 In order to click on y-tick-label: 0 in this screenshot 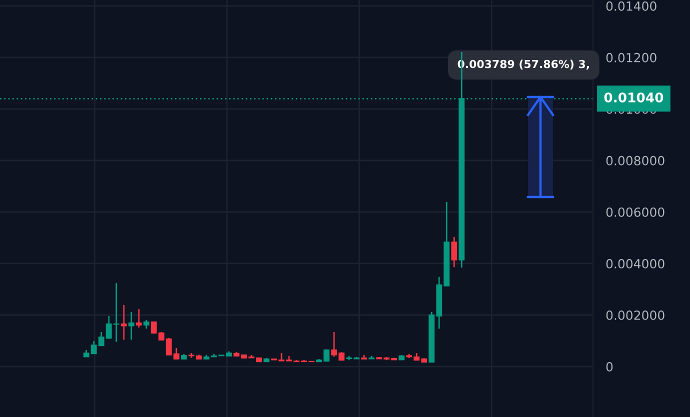, I will do `click(609, 367)`.